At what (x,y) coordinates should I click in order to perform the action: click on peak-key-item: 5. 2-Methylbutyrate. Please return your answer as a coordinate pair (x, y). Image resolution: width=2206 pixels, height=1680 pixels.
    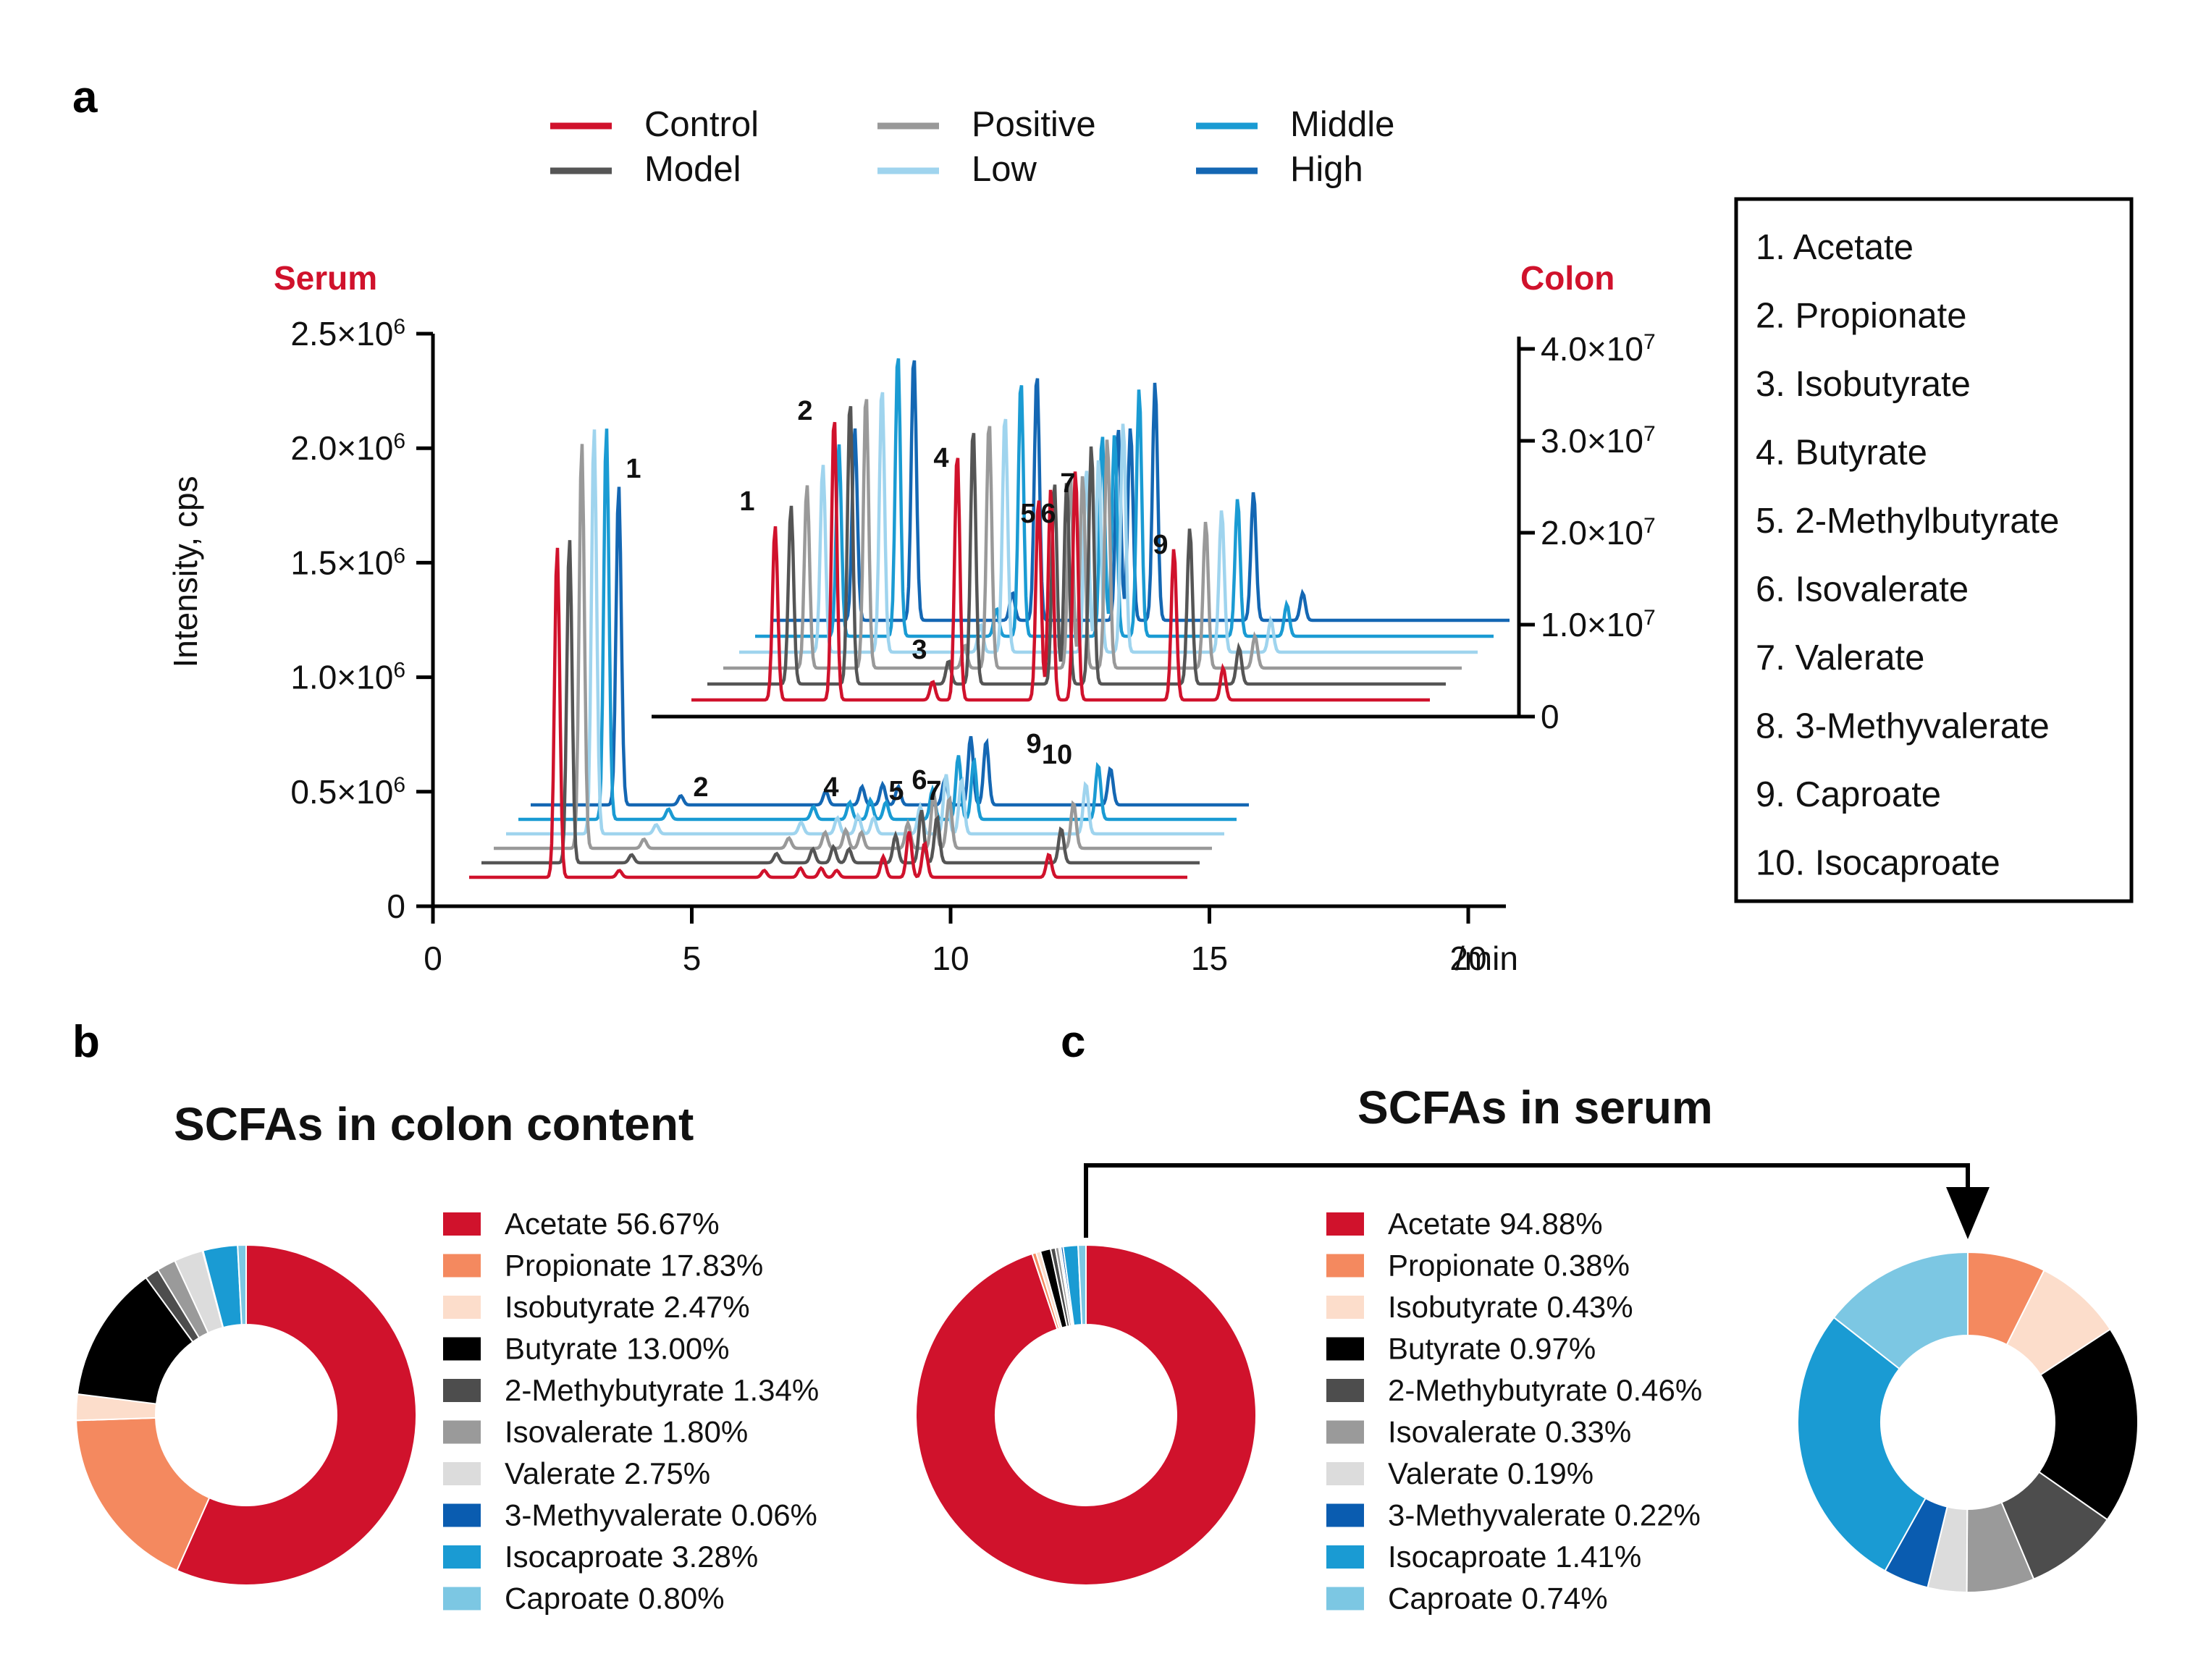
    Looking at the image, I should click on (1907, 521).